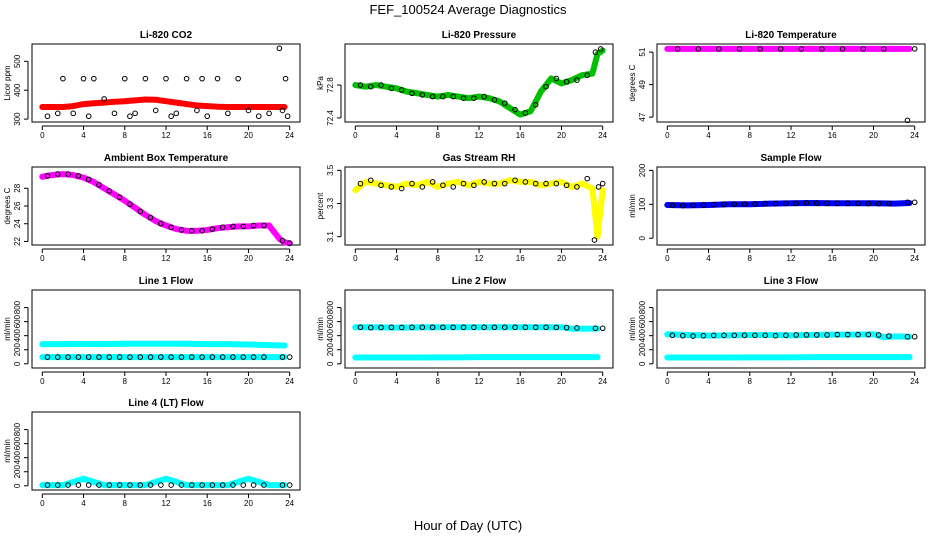 This screenshot has height=540, width=936. Describe the element at coordinates (479, 158) in the screenshot. I see `panel-title: Gas Stream RH` at that location.